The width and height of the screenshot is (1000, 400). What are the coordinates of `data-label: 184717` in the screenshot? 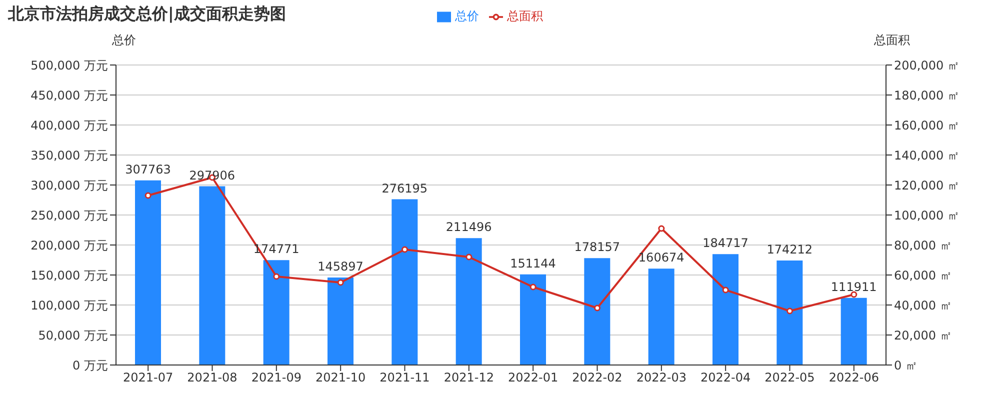 It's located at (725, 243).